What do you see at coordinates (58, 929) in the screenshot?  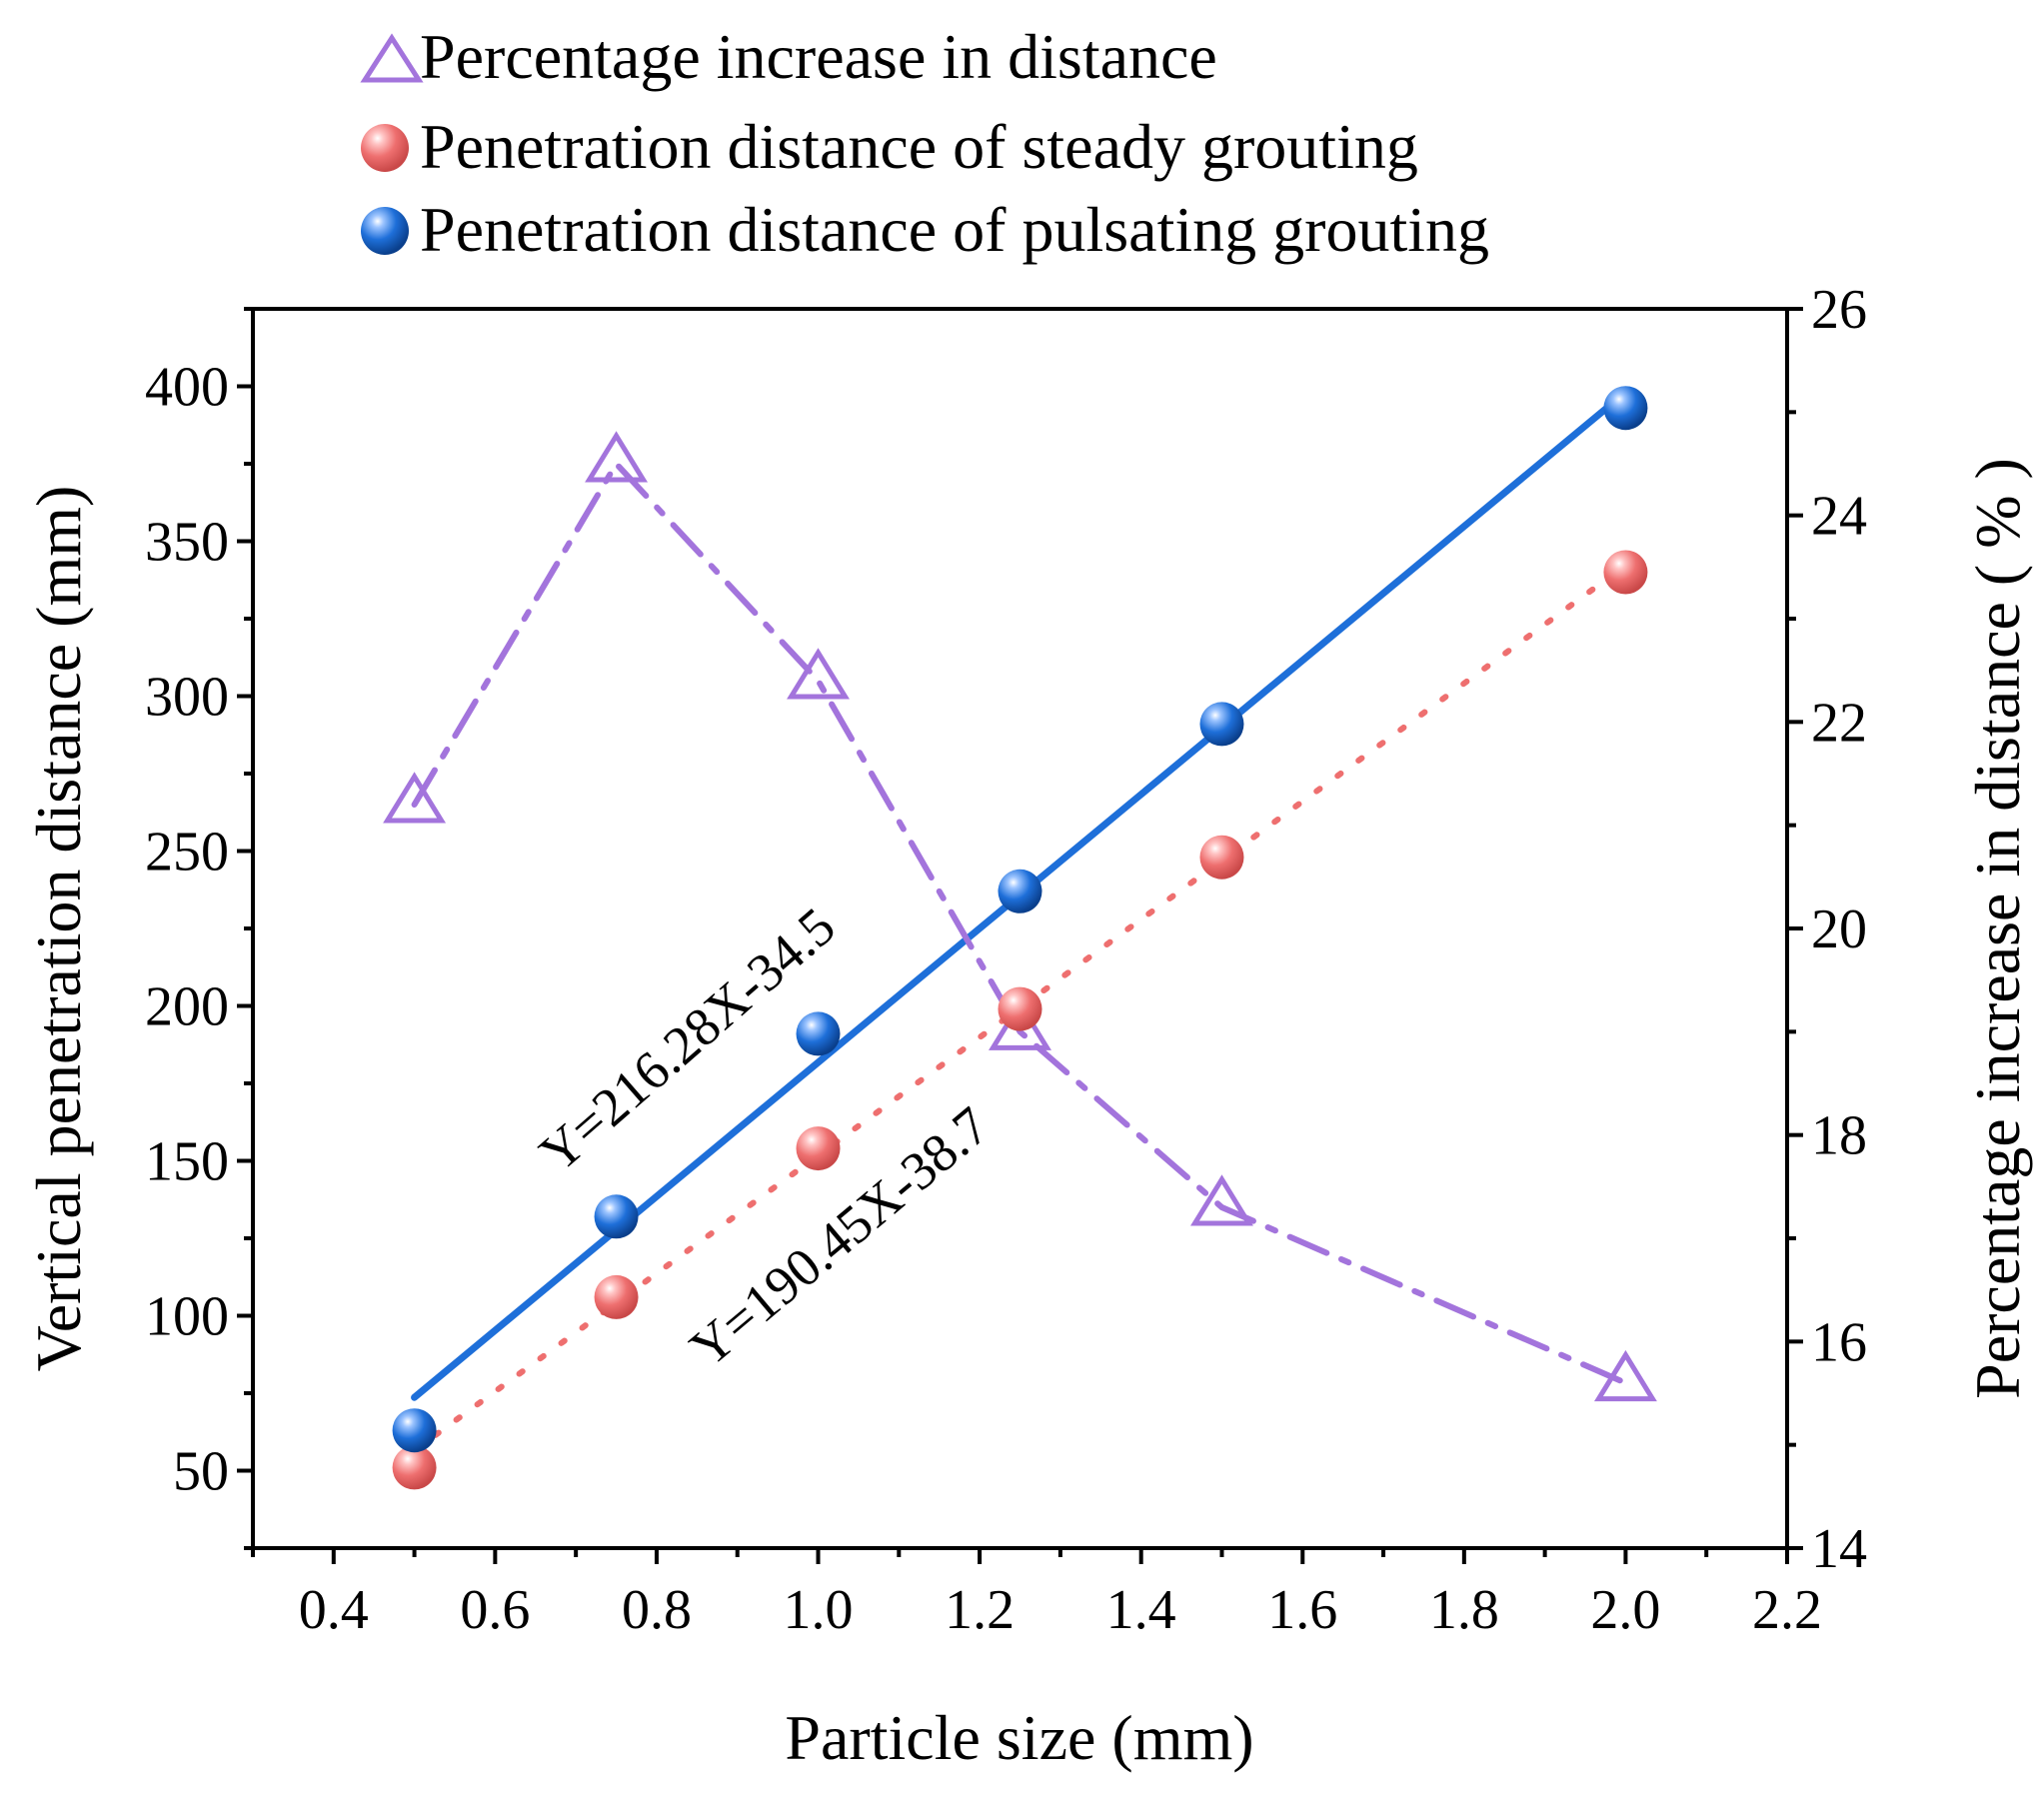 I see `y-axis-title: Vertical penetration distance (mm)` at bounding box center [58, 929].